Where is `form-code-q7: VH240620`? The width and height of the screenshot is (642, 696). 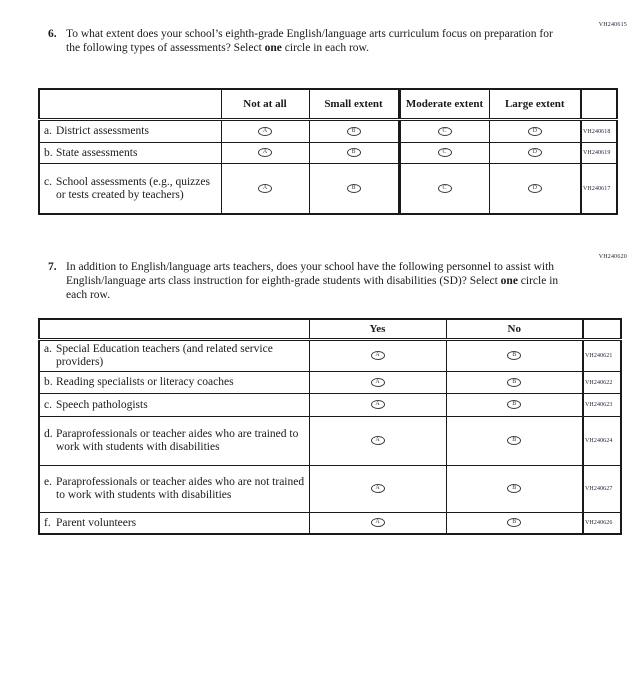 form-code-q7: VH240620 is located at coordinates (612, 257).